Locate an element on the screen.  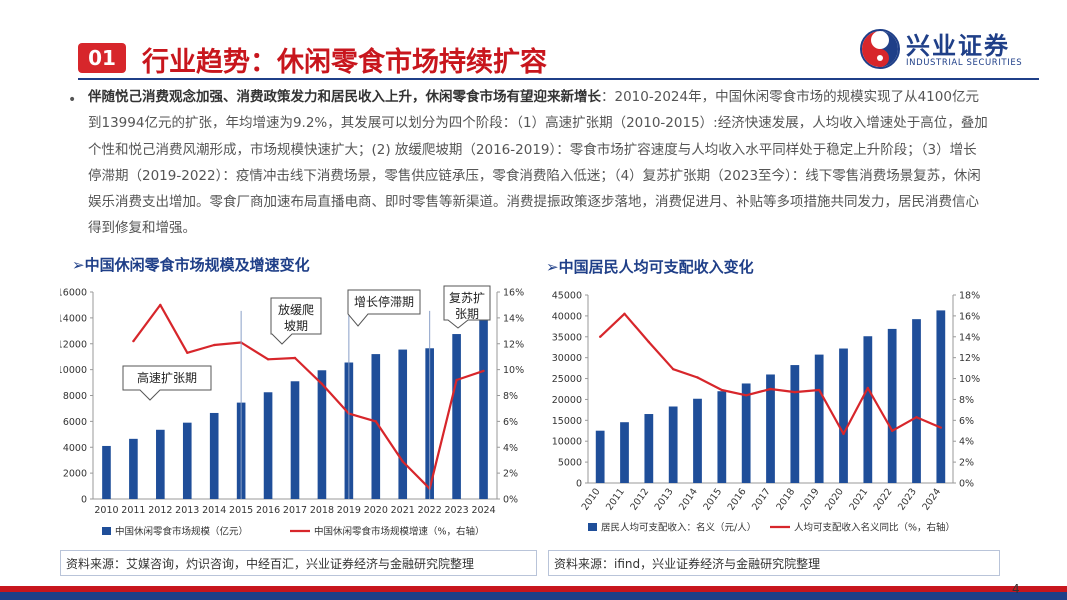
y-right-tick-label: 6% is located at coordinates (510, 422).